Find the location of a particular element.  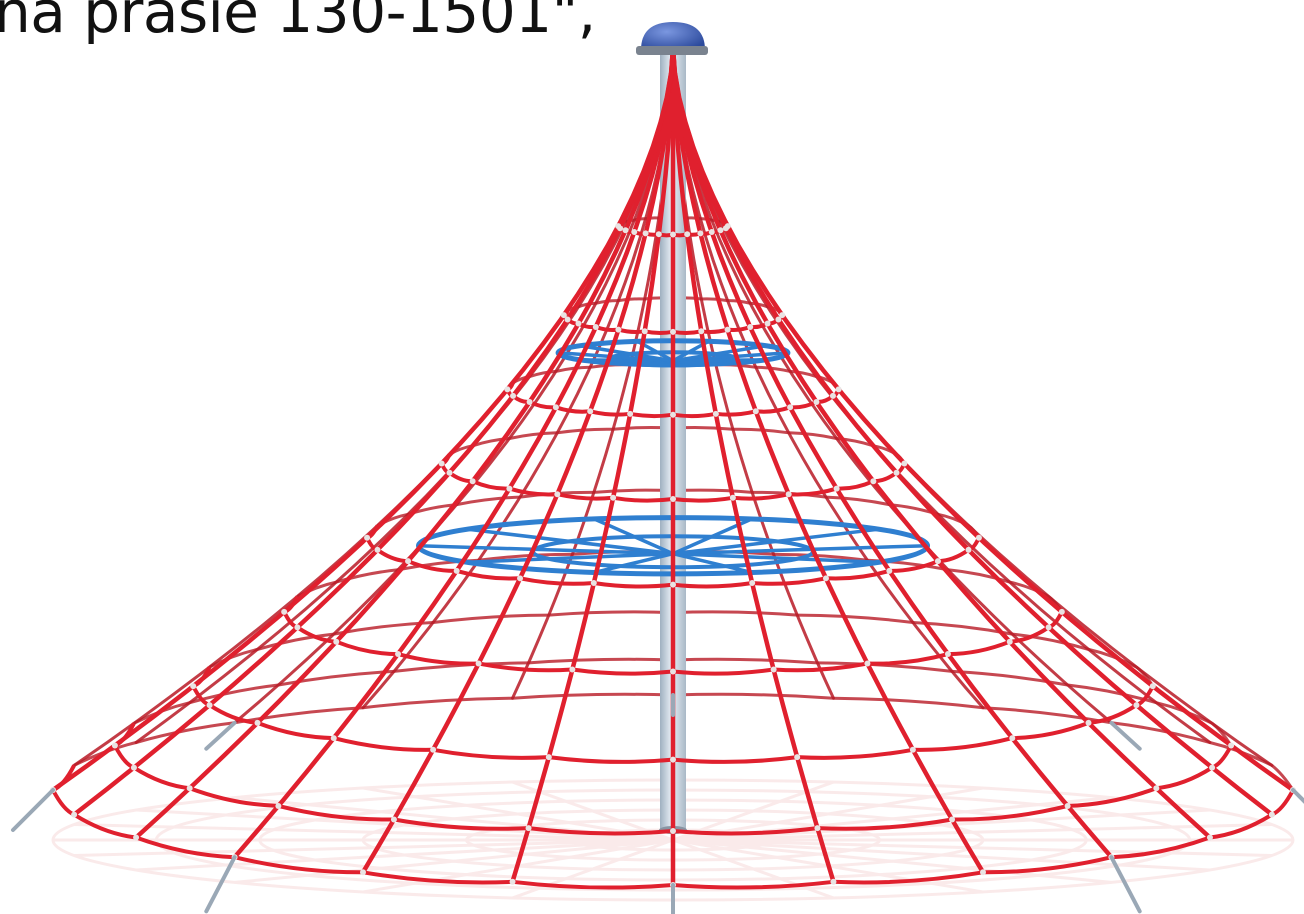

caption-text: na prasie 130-1501", is located at coordinates (298, 23).